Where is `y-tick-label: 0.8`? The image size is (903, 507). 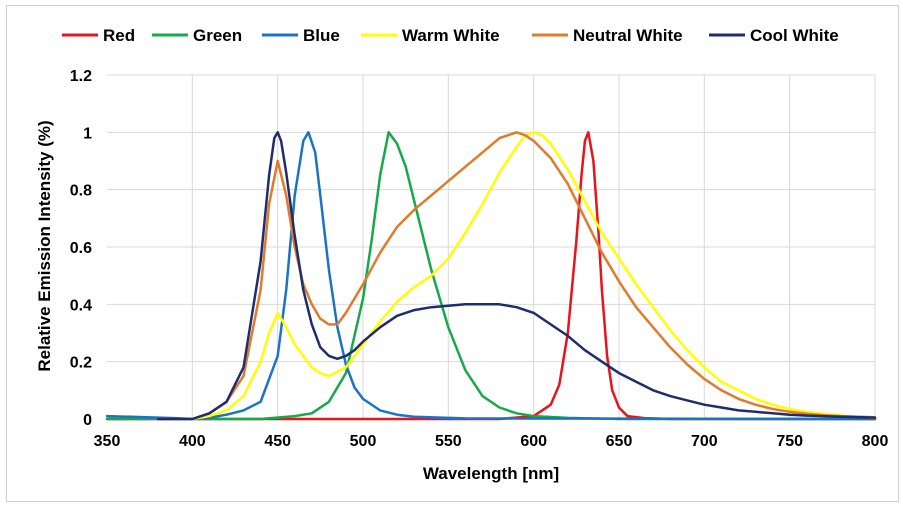
y-tick-label: 0.8 is located at coordinates (81, 191).